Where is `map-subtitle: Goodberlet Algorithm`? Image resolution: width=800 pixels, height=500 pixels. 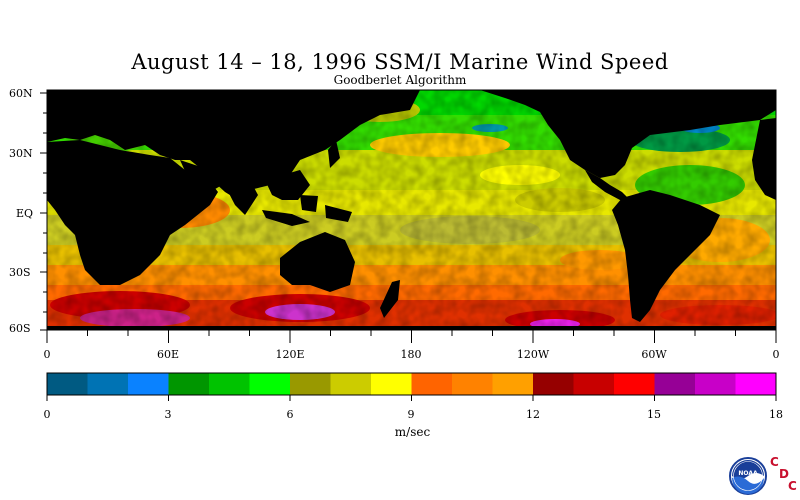
map-subtitle: Goodberlet Algorithm is located at coordinates (400, 80).